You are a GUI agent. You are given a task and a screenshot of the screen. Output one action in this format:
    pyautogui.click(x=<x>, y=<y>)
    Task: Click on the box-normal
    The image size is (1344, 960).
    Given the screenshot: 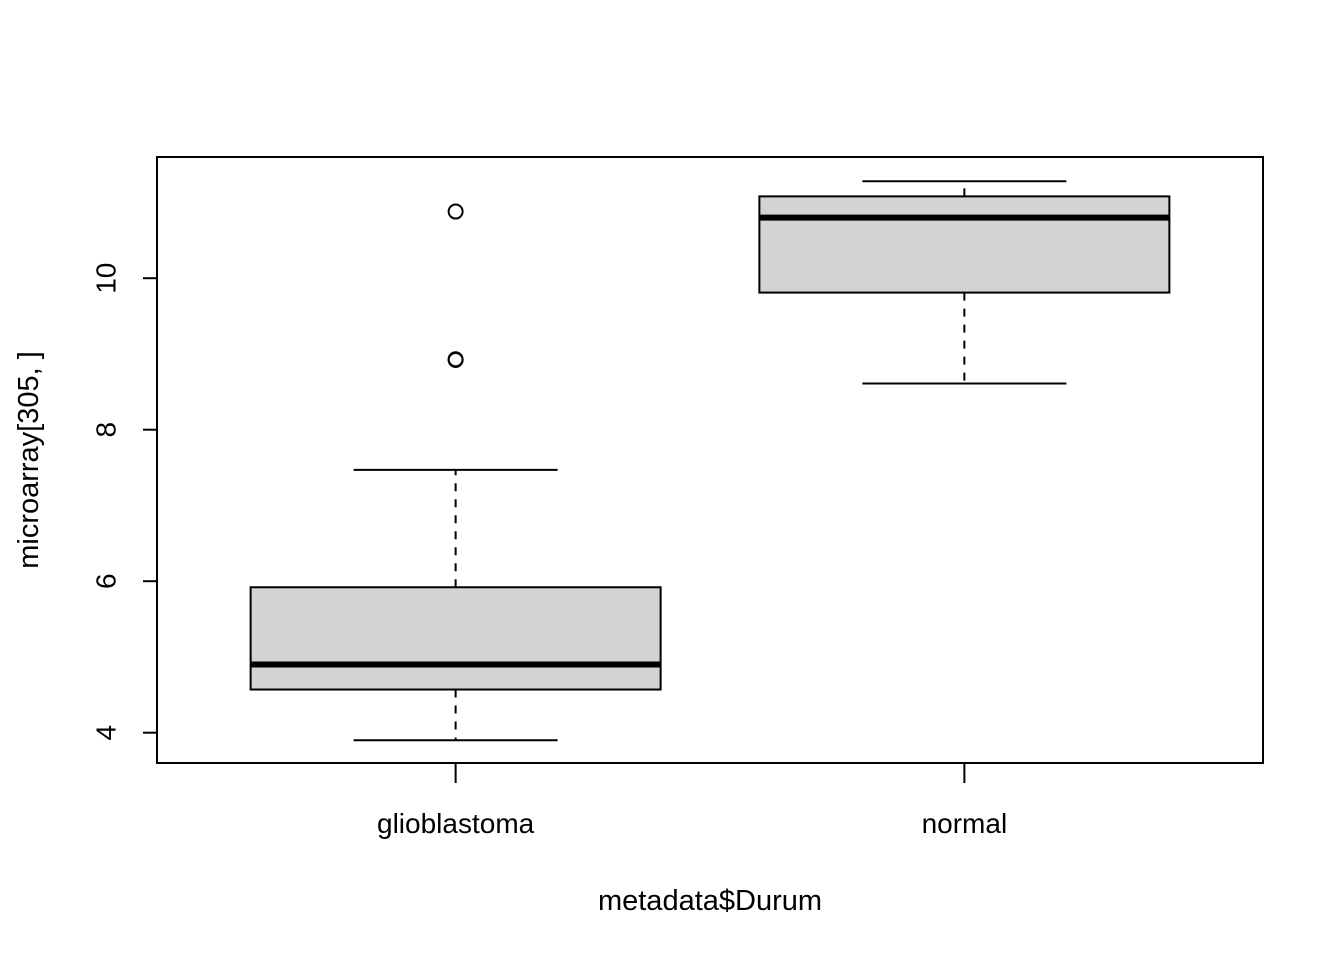 What is the action you would take?
    pyautogui.click(x=964, y=282)
    